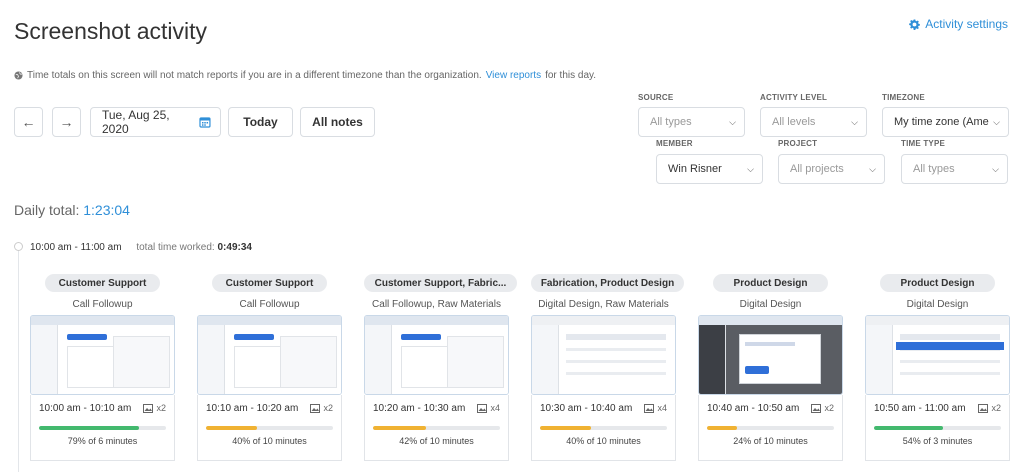  What do you see at coordinates (920, 408) in the screenshot?
I see `screenshot-time: 10:50 am - 11:00 am` at bounding box center [920, 408].